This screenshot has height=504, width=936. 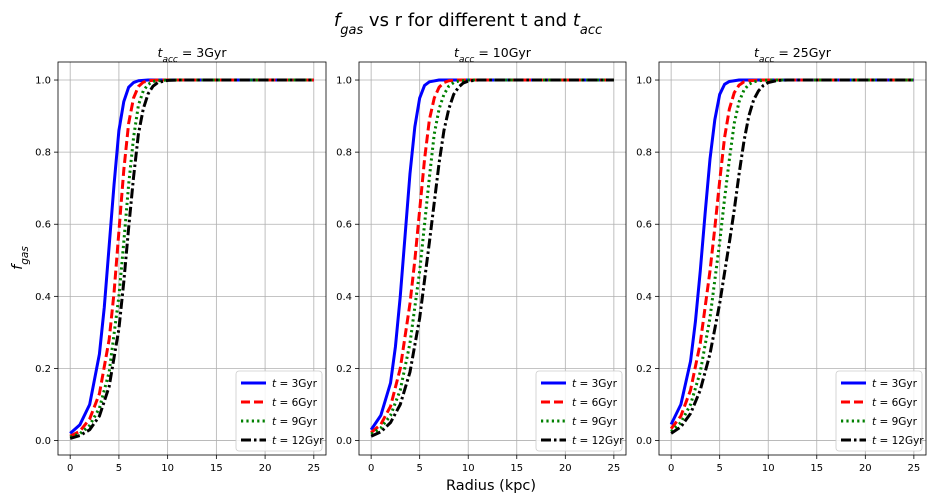 What do you see at coordinates (468, 24) in the screenshot?
I see `figure-title: fgas vs r for different t and tacc` at bounding box center [468, 24].